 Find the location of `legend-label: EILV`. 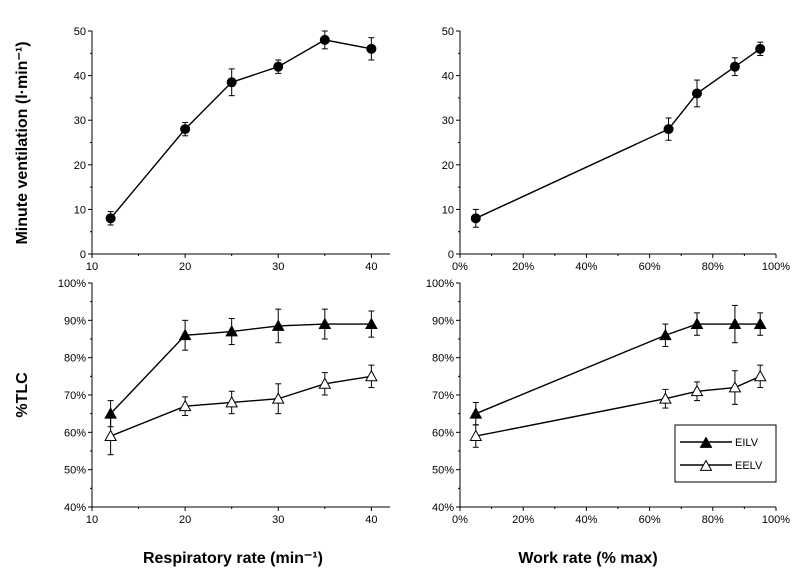

legend-label: EILV is located at coordinates (747, 443).